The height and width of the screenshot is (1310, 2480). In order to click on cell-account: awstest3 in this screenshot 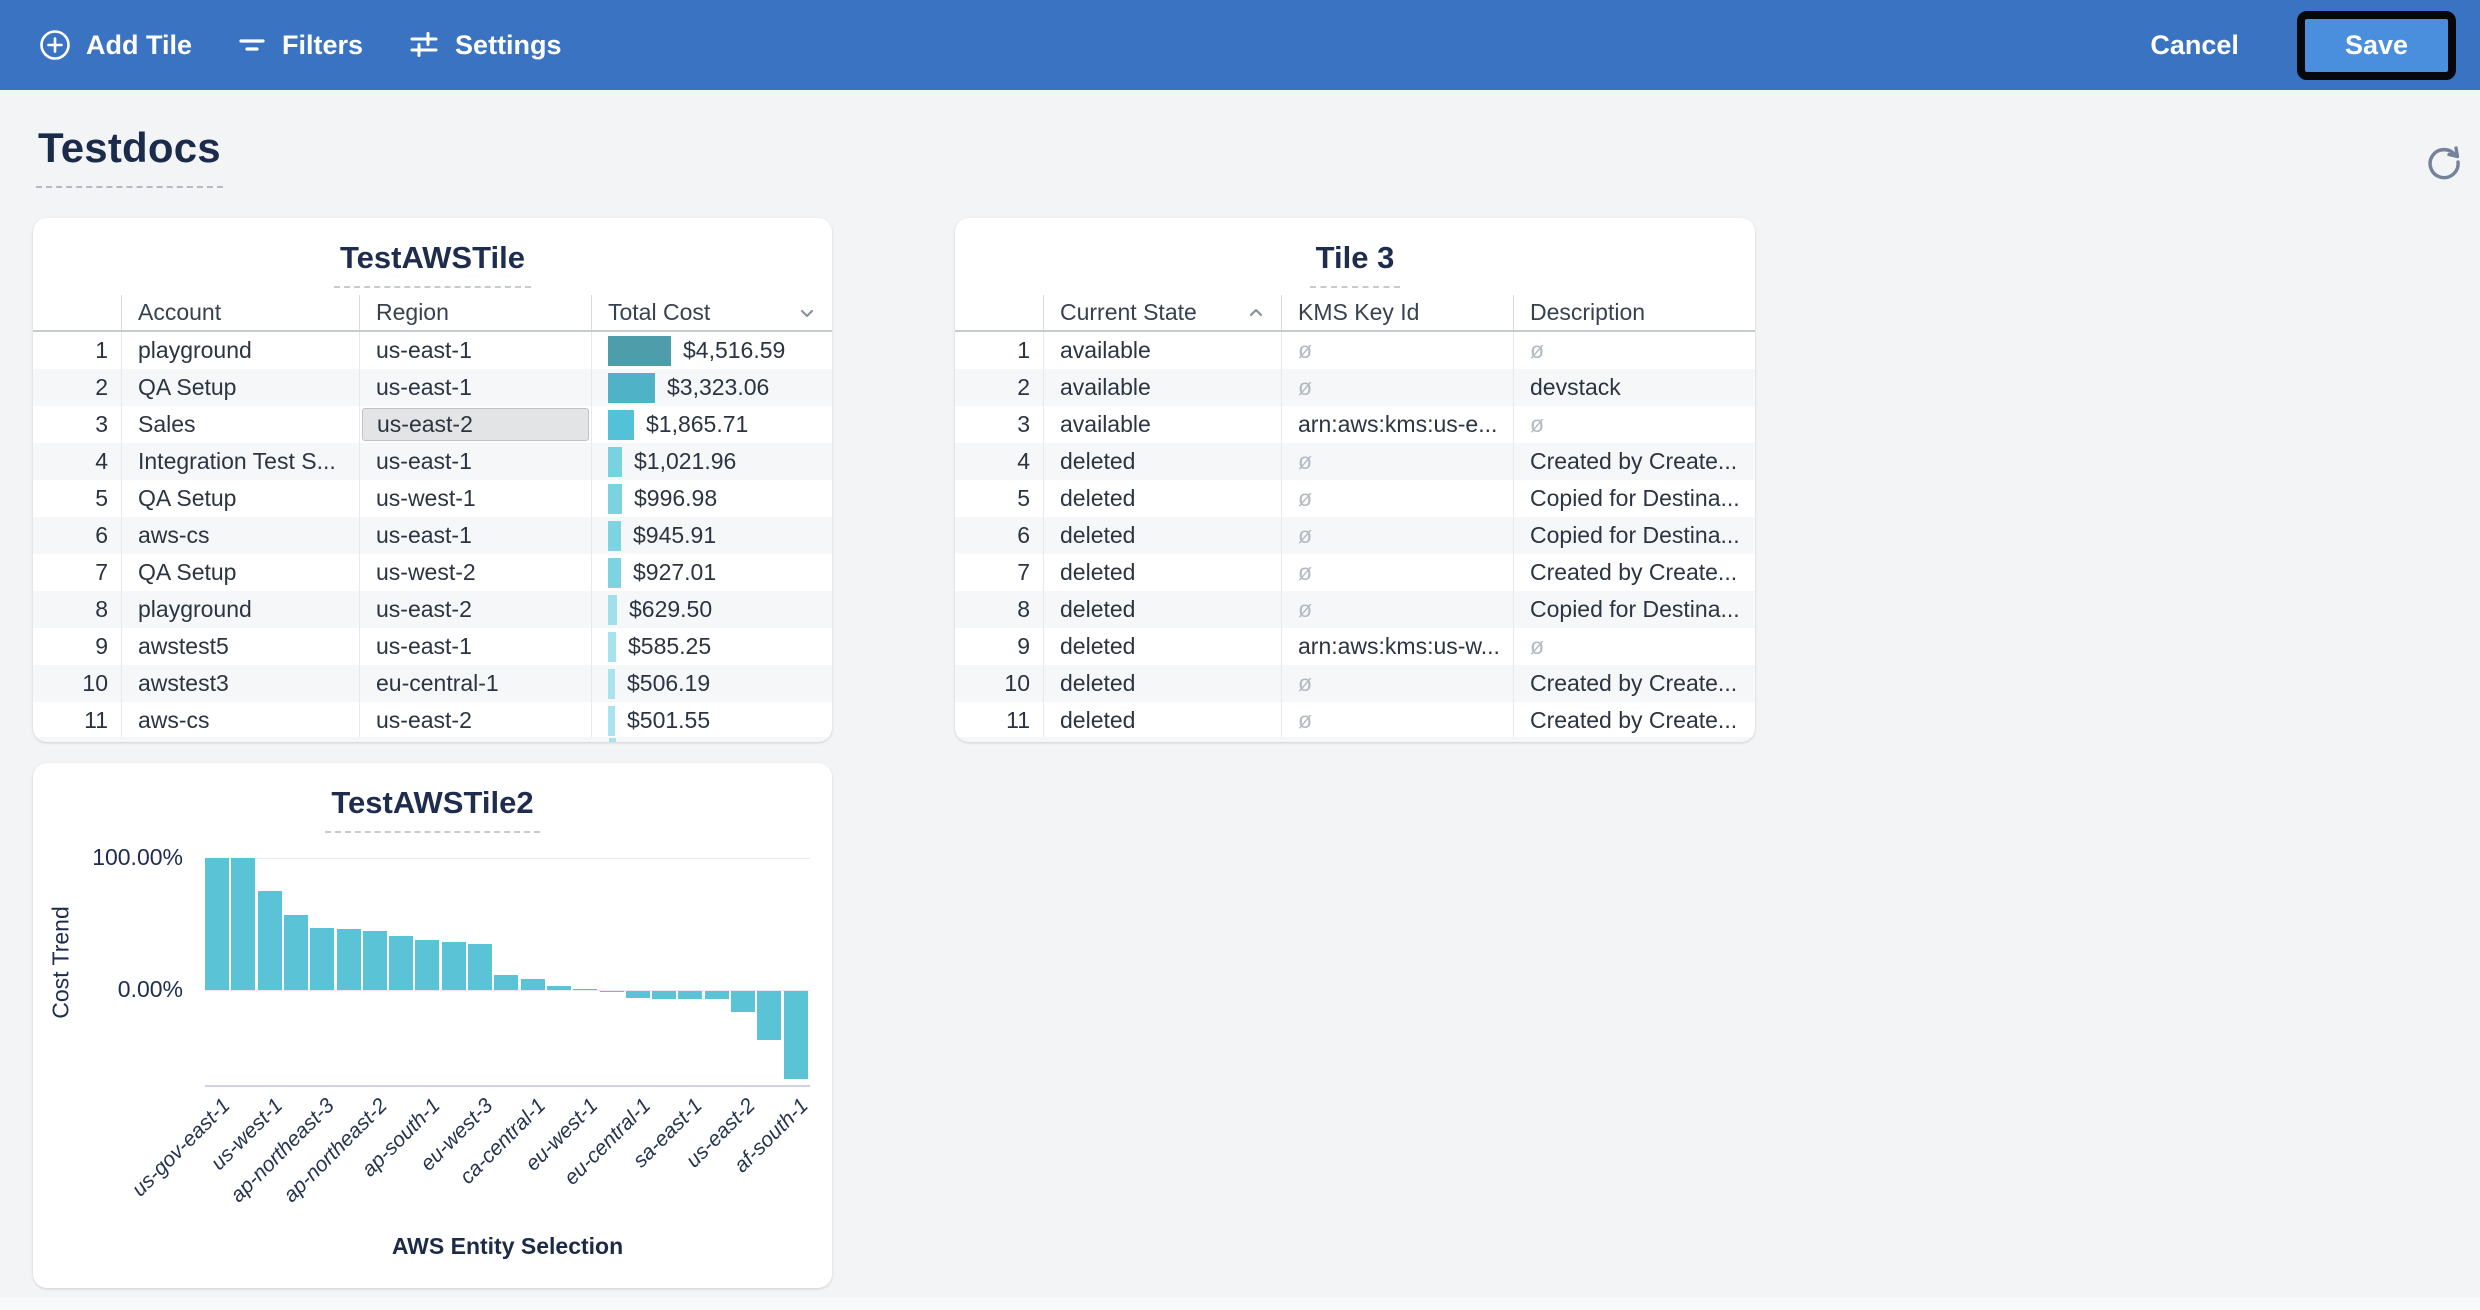, I will do `click(240, 683)`.